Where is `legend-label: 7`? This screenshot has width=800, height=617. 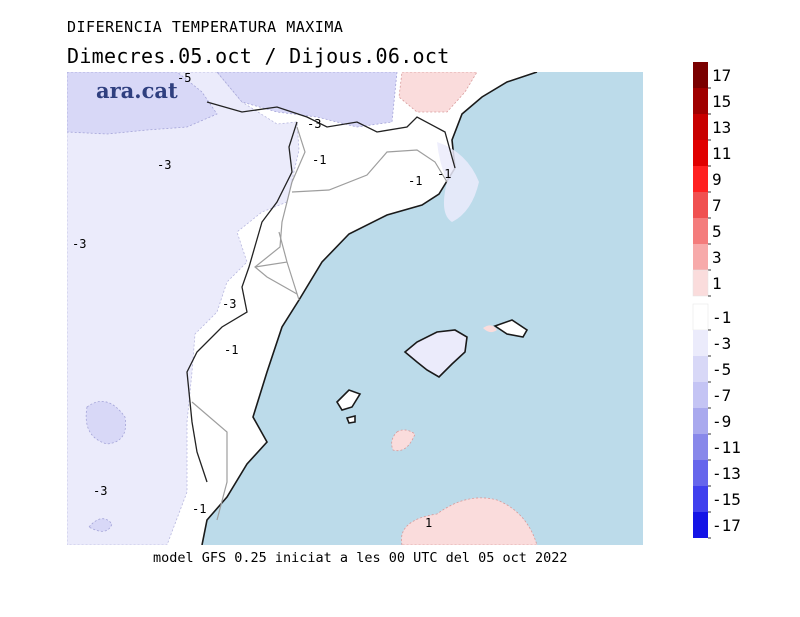 legend-label: 7 is located at coordinates (717, 205).